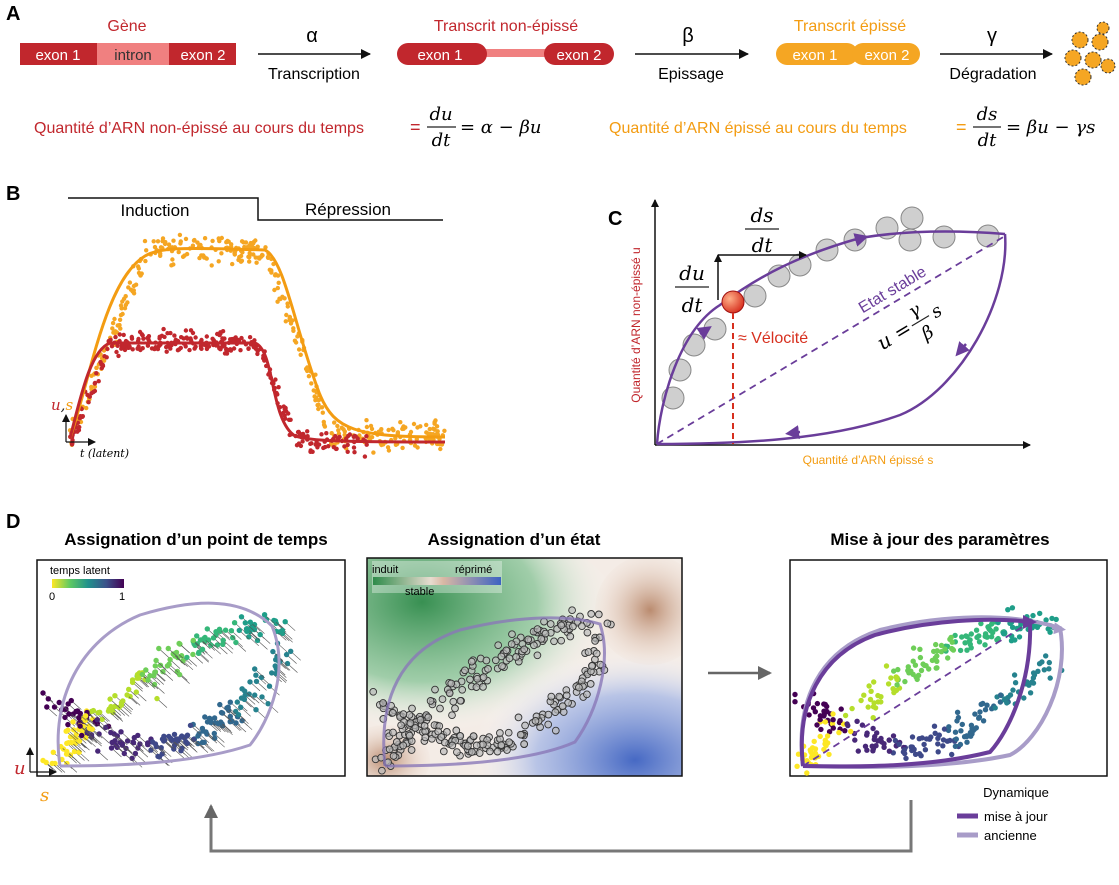 This screenshot has width=1119, height=885. Describe the element at coordinates (987, 114) in the screenshot. I see `eq-ds-numerator: ds` at that location.